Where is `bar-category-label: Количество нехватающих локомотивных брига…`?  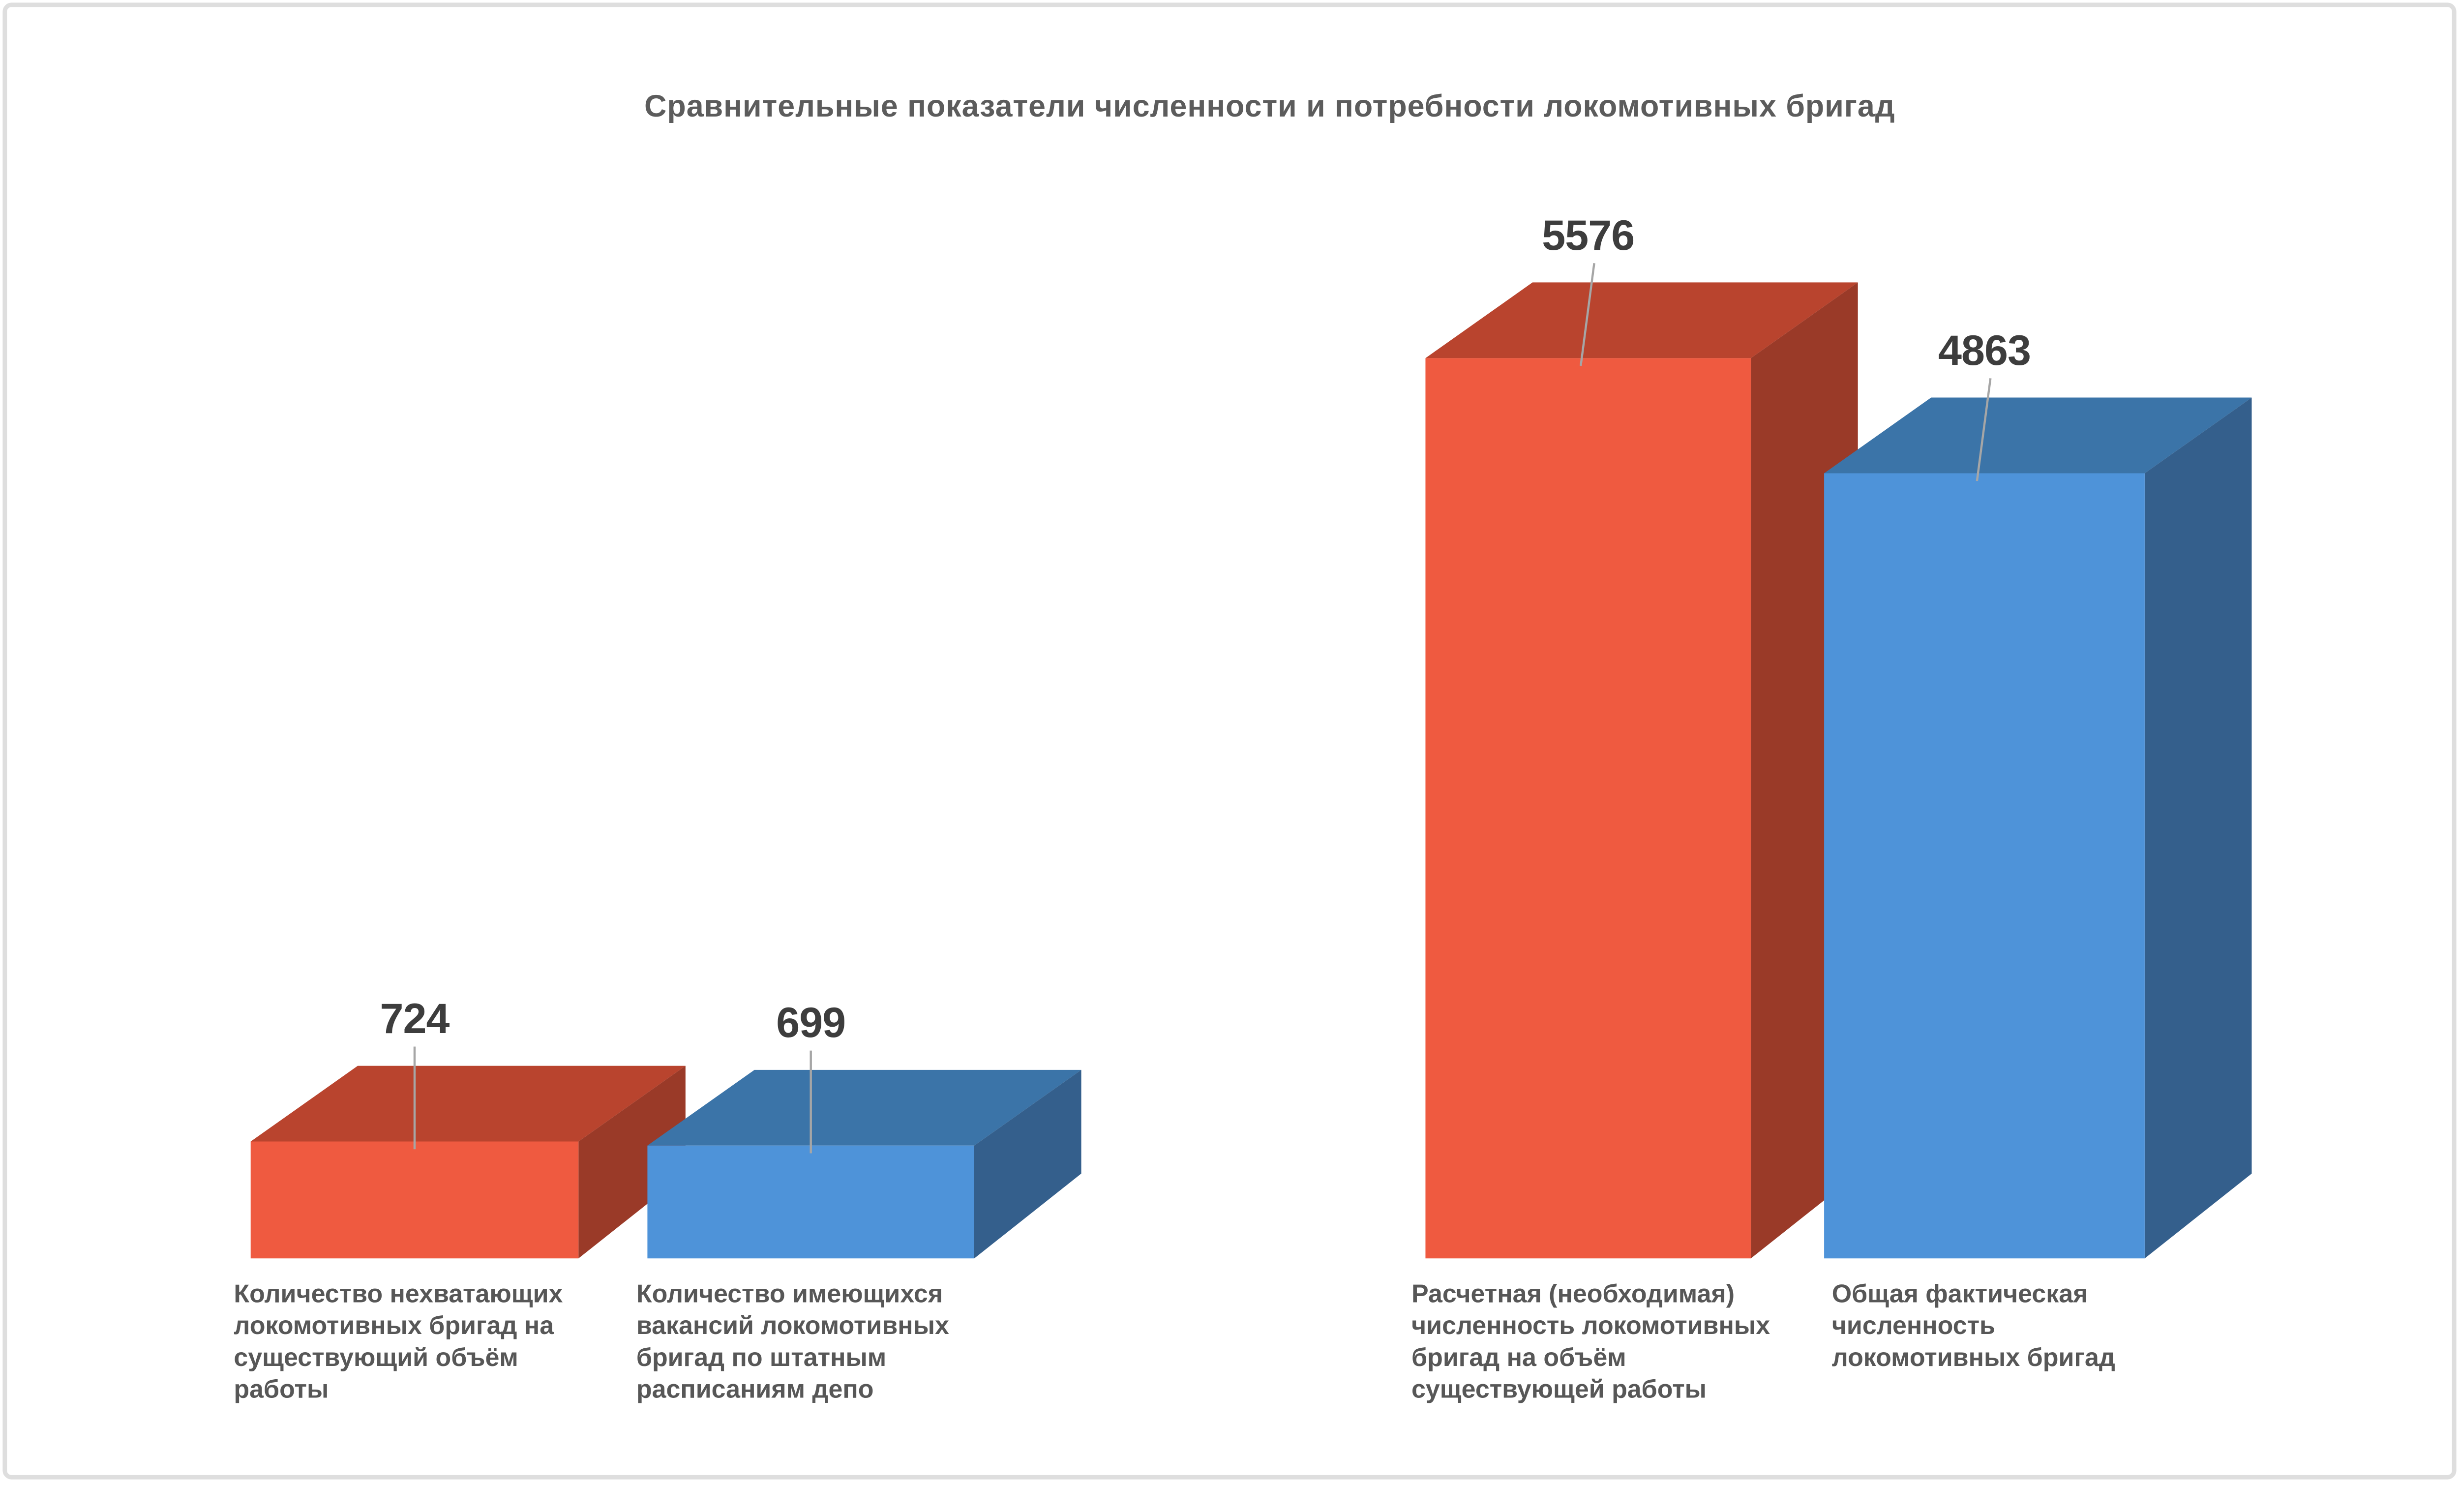
bar-category-label: Количество нехватающих локомотивных брига… is located at coordinates (398, 1341).